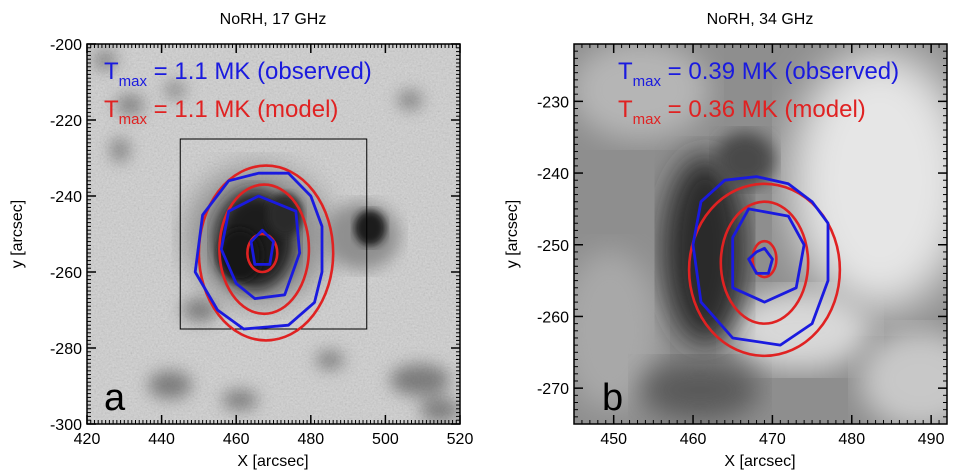  I want to click on y-tick-label: -200, so click(66, 45).